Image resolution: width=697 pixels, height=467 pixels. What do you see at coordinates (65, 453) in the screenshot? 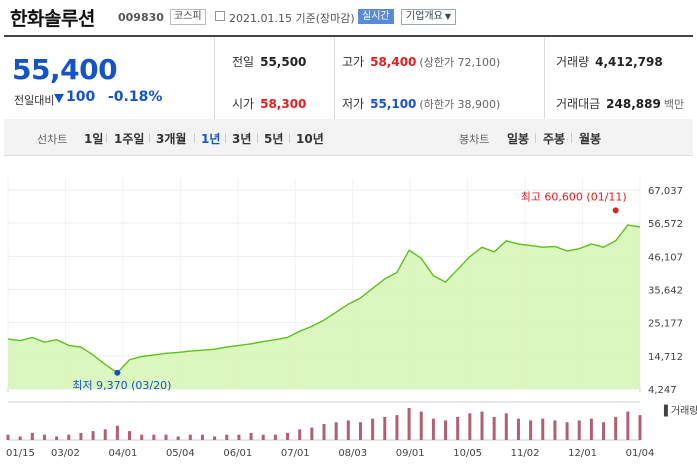
I see `x-tick-label: 03/02` at bounding box center [65, 453].